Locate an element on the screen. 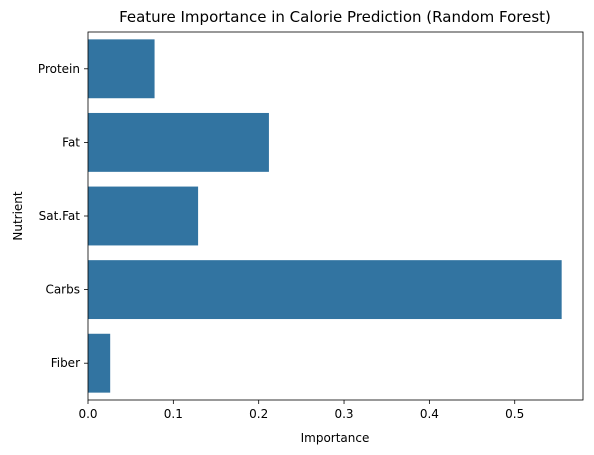 This screenshot has height=455, width=594. x-tick-label: 0.2 is located at coordinates (258, 414).